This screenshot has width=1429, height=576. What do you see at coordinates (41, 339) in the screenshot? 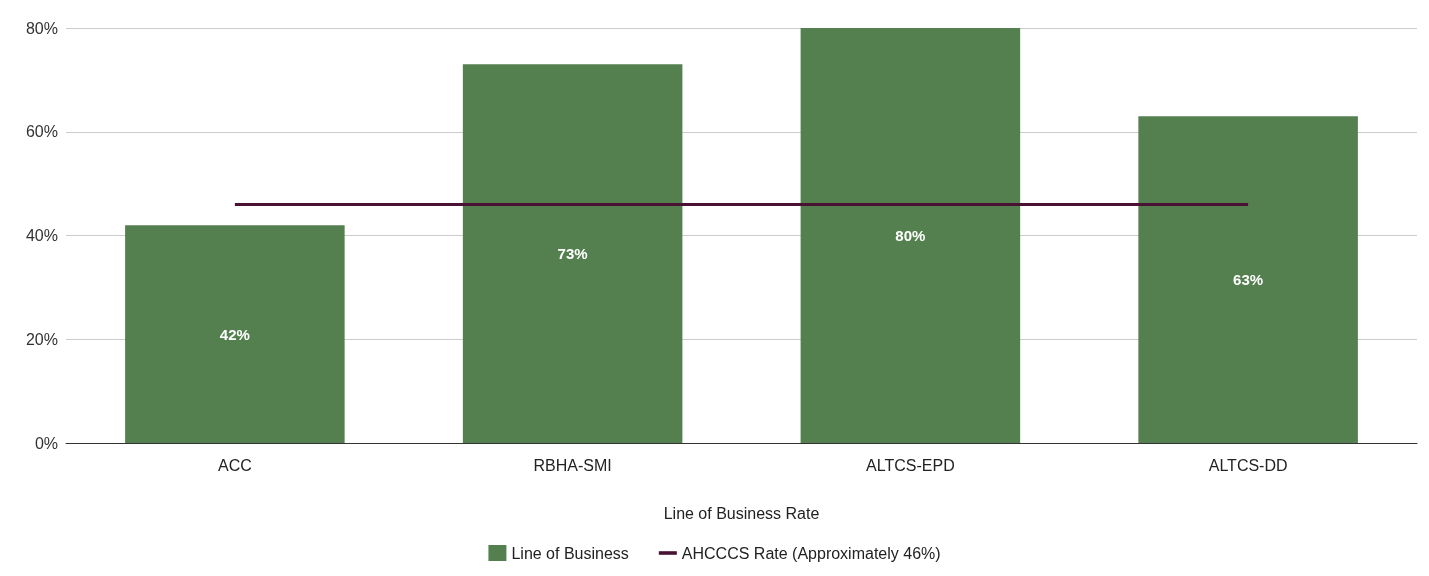
I see `y-tick-label: 20%` at bounding box center [41, 339].